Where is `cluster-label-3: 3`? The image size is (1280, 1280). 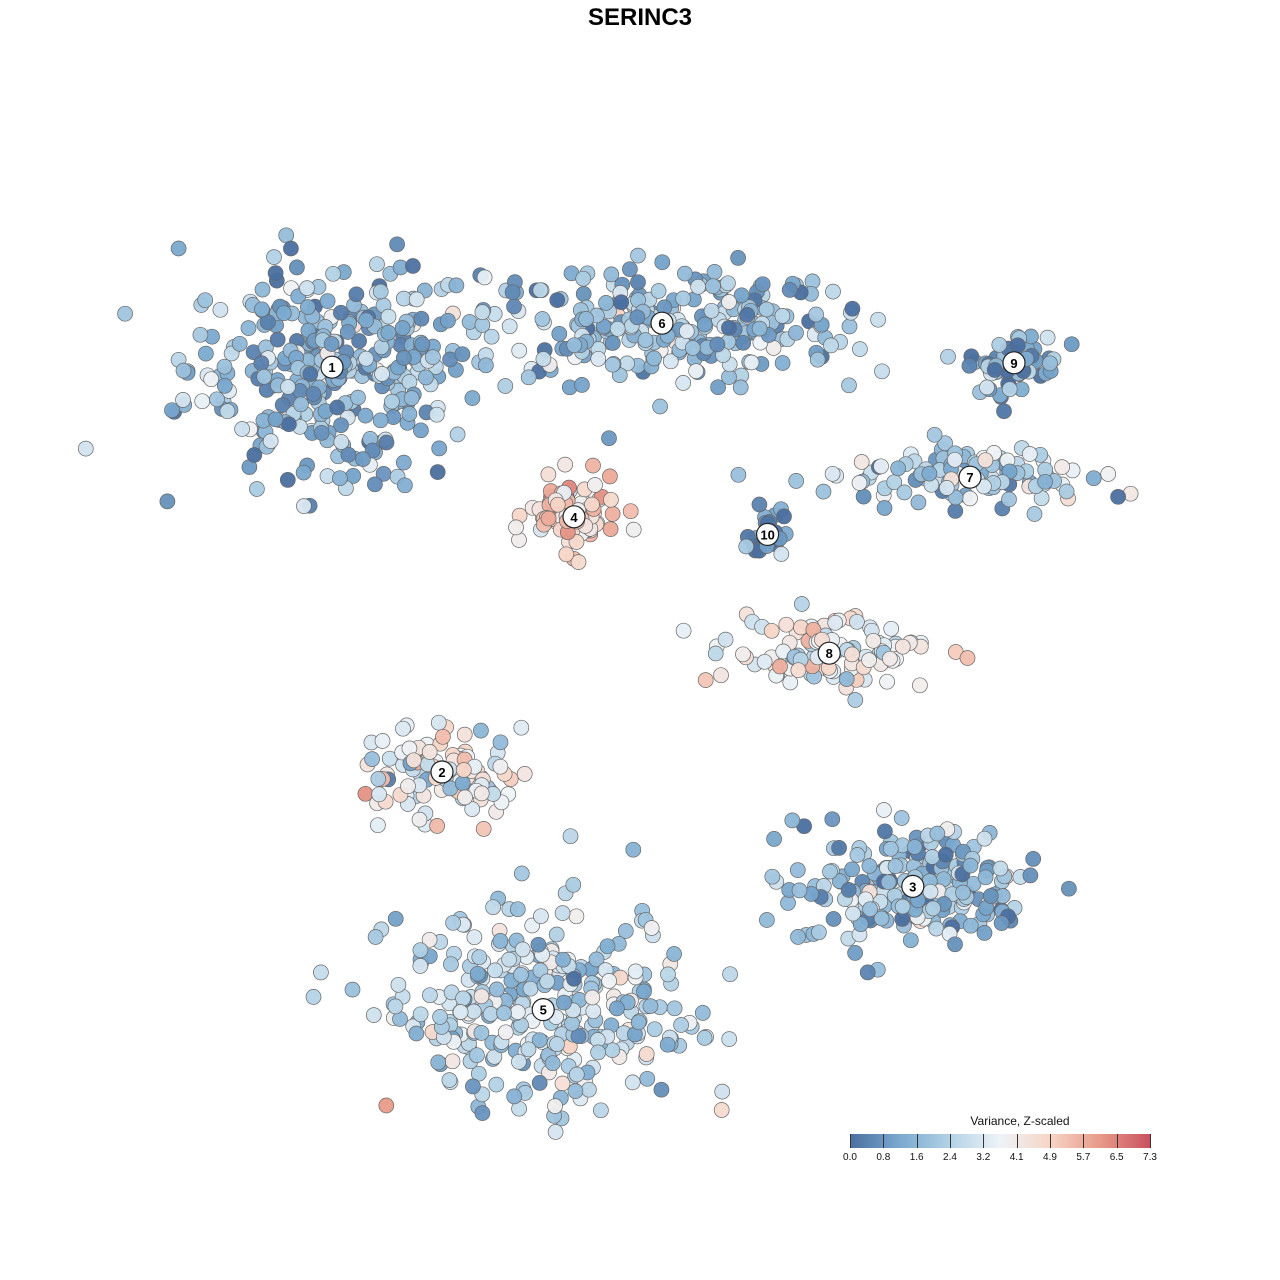 cluster-label-3: 3 is located at coordinates (913, 886).